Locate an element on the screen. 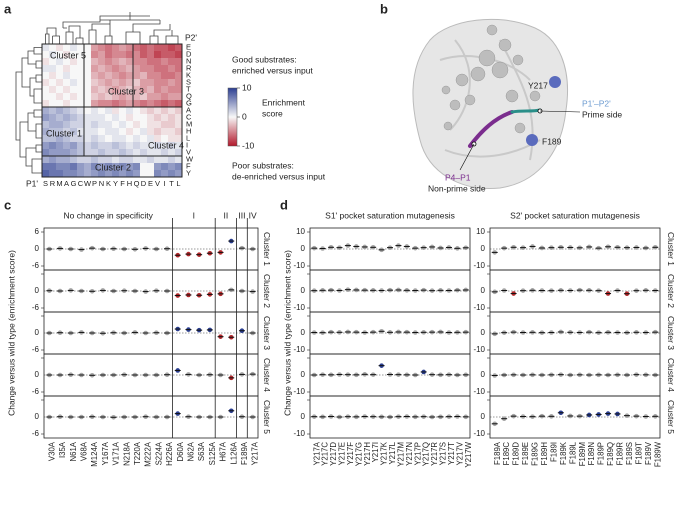  col-label: H is located at coordinates (129, 183).